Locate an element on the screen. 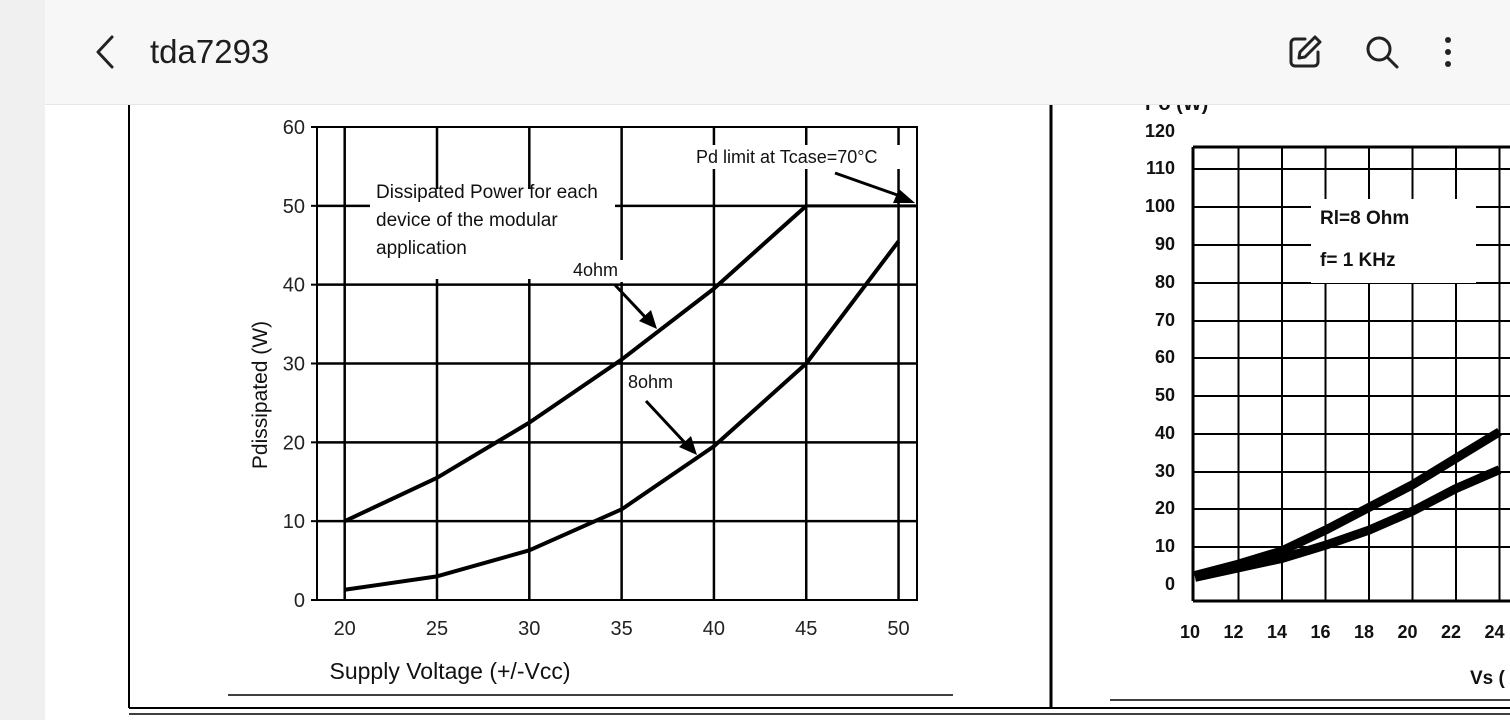  chart1-pd-limit-arrow is located at coordinates (869, 185).